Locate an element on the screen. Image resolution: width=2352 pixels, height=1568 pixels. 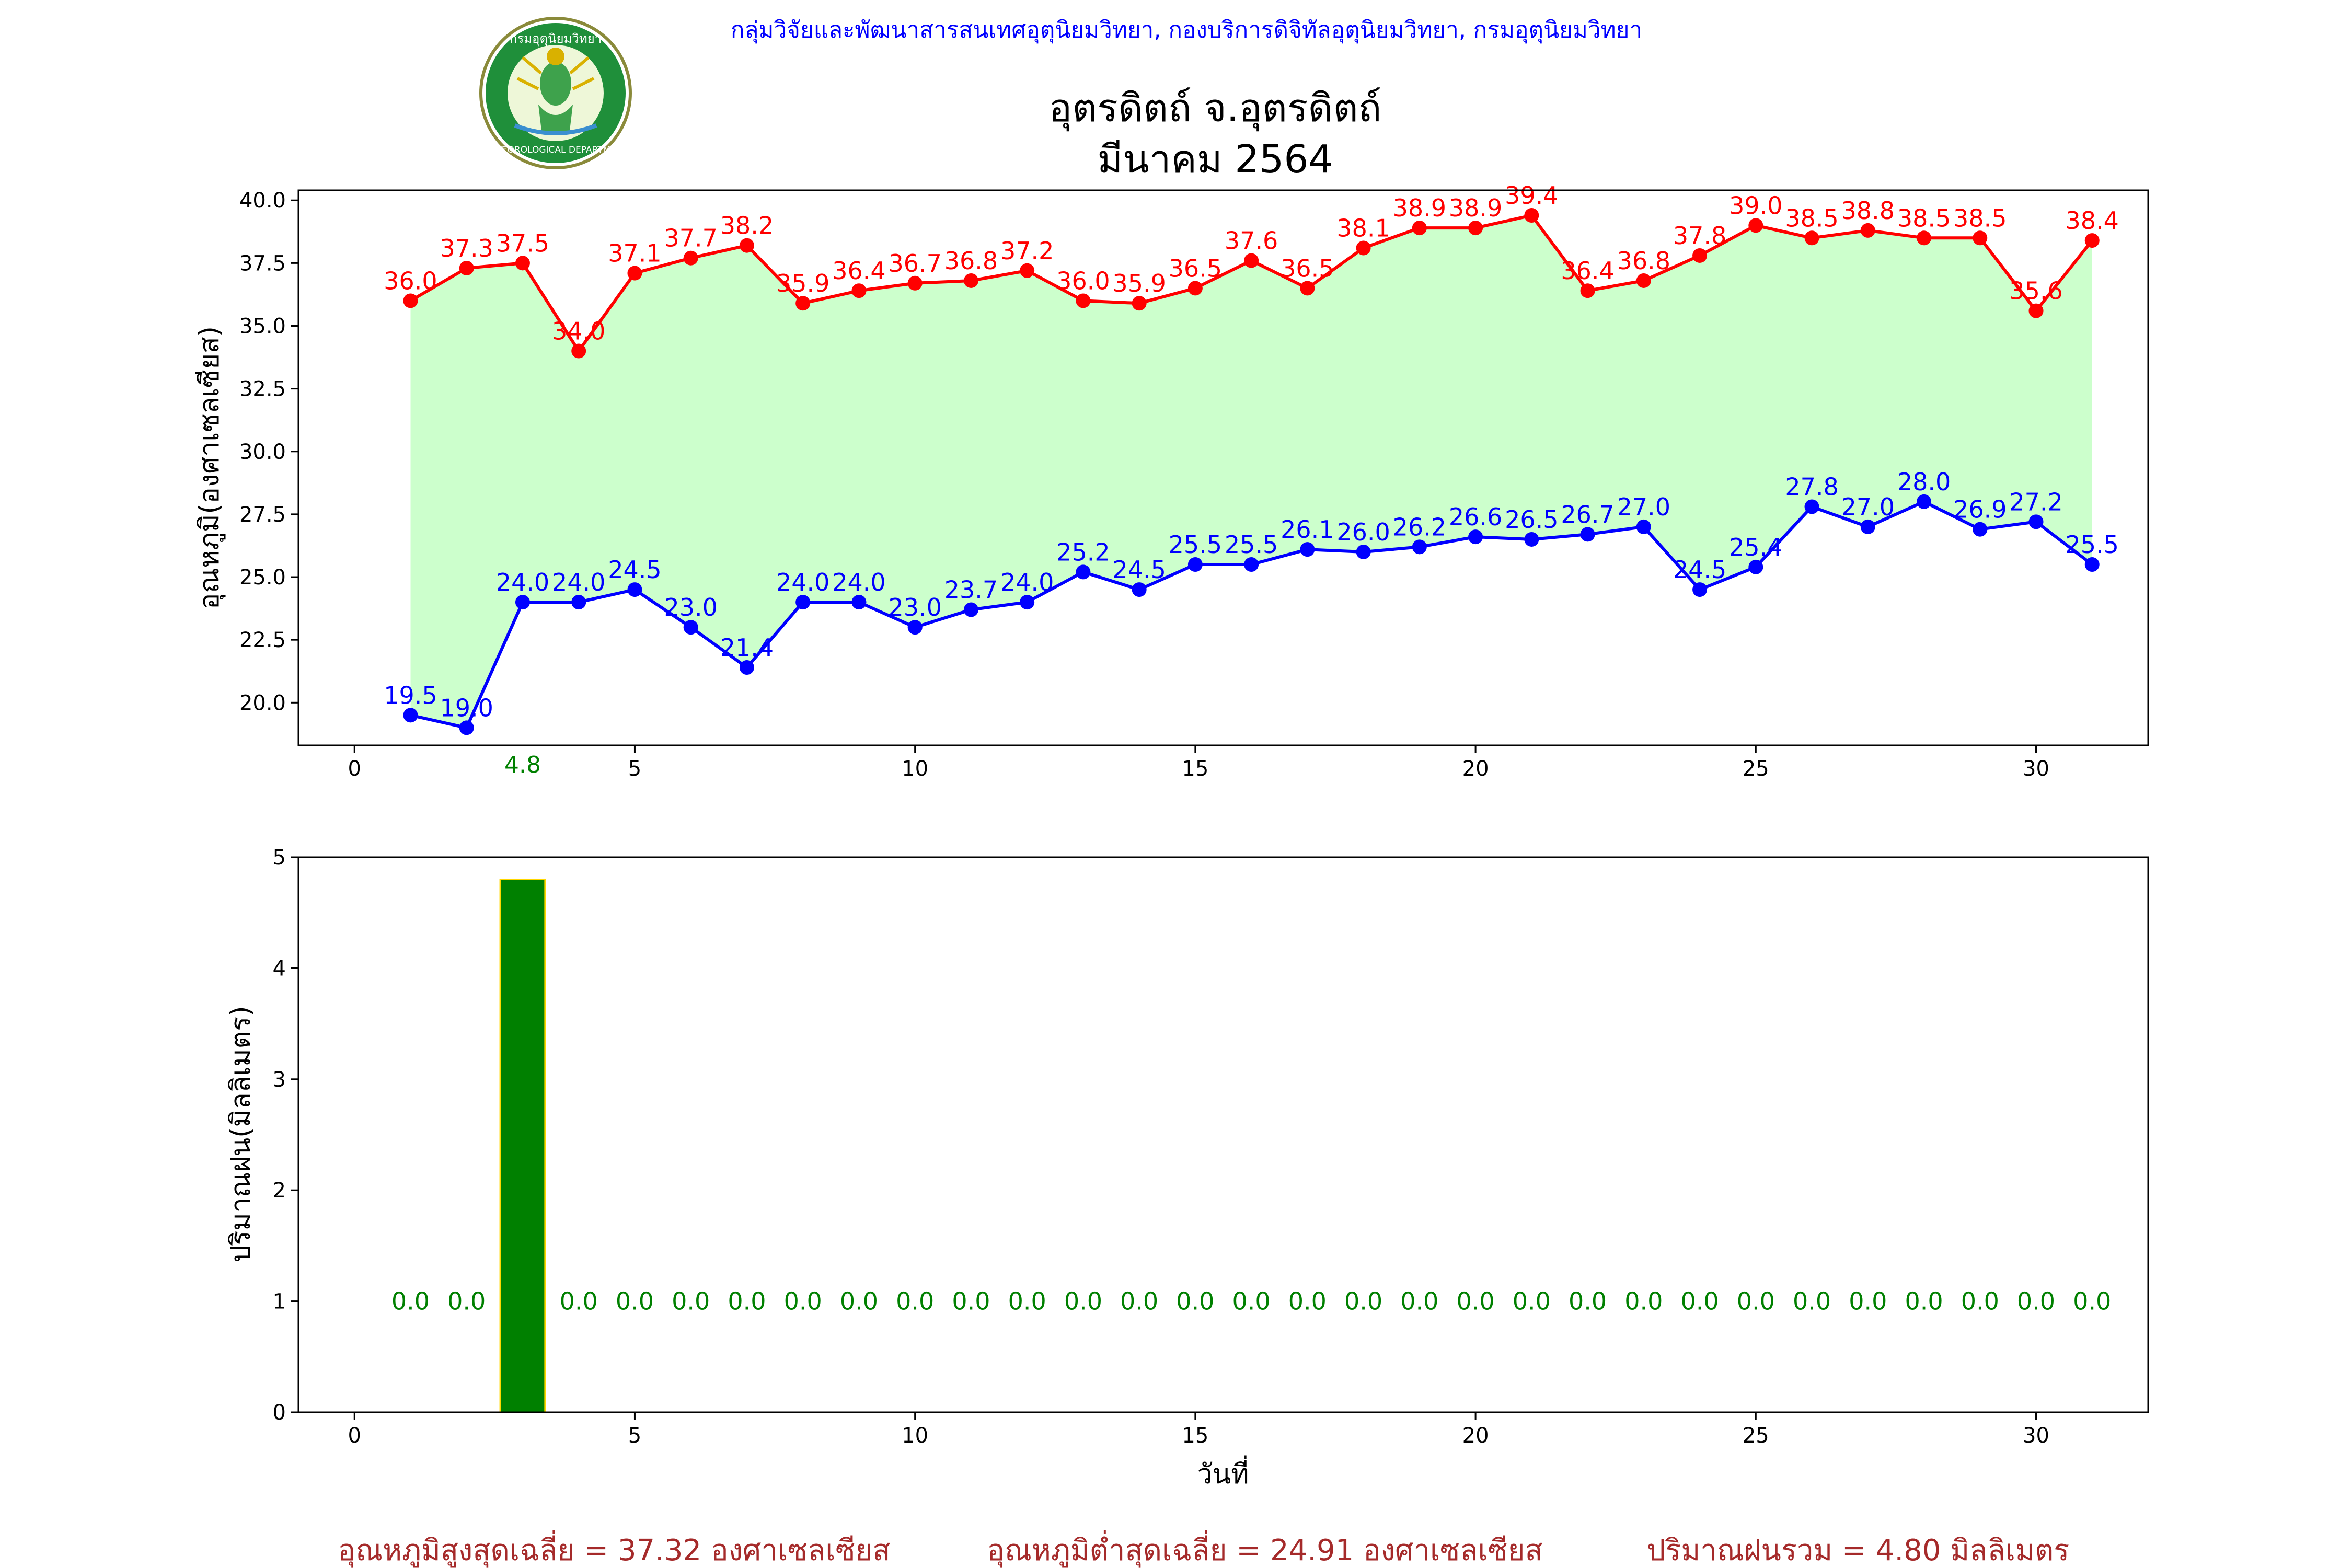
max-temperature-label: 36.5 is located at coordinates (1307, 268).